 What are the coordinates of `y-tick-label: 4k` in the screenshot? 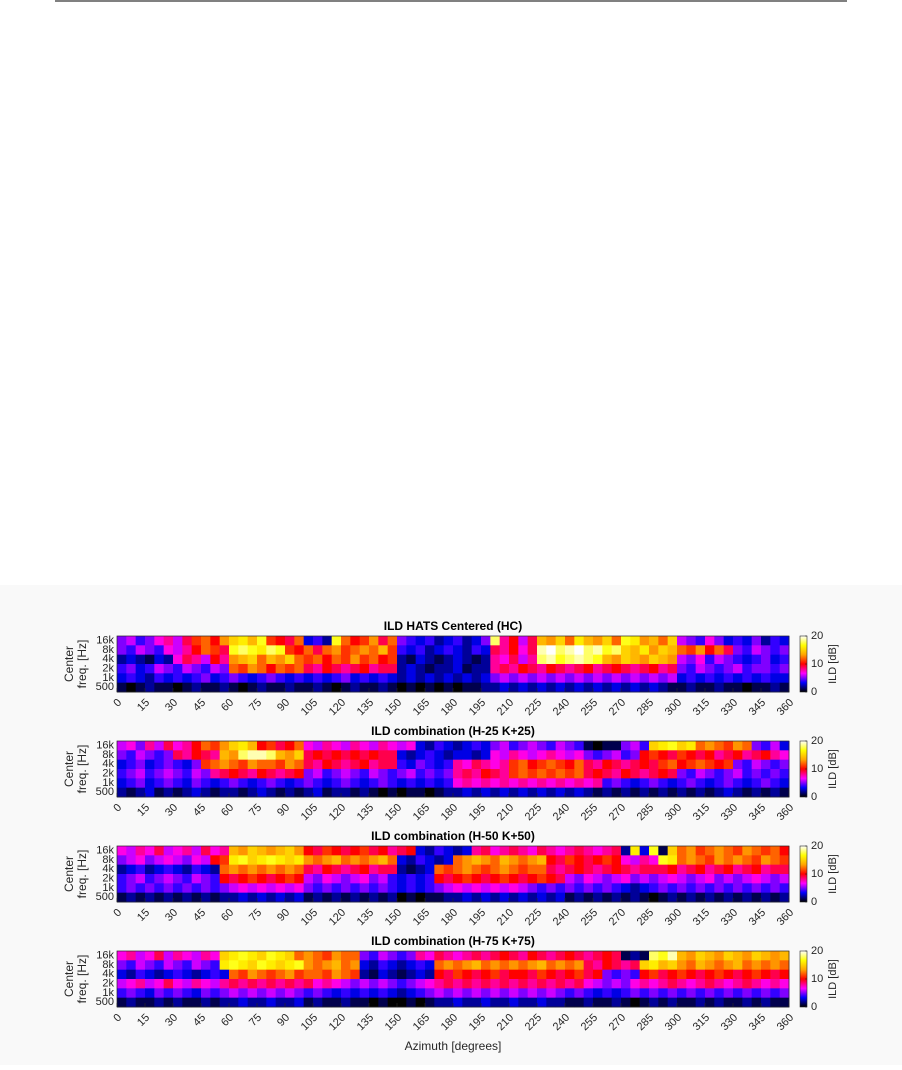 It's located at (108, 659).